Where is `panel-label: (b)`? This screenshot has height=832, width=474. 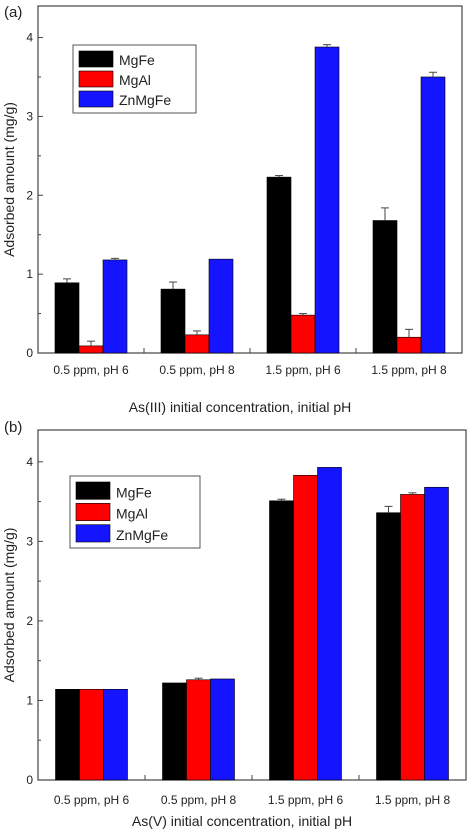
panel-label: (b) is located at coordinates (13, 427).